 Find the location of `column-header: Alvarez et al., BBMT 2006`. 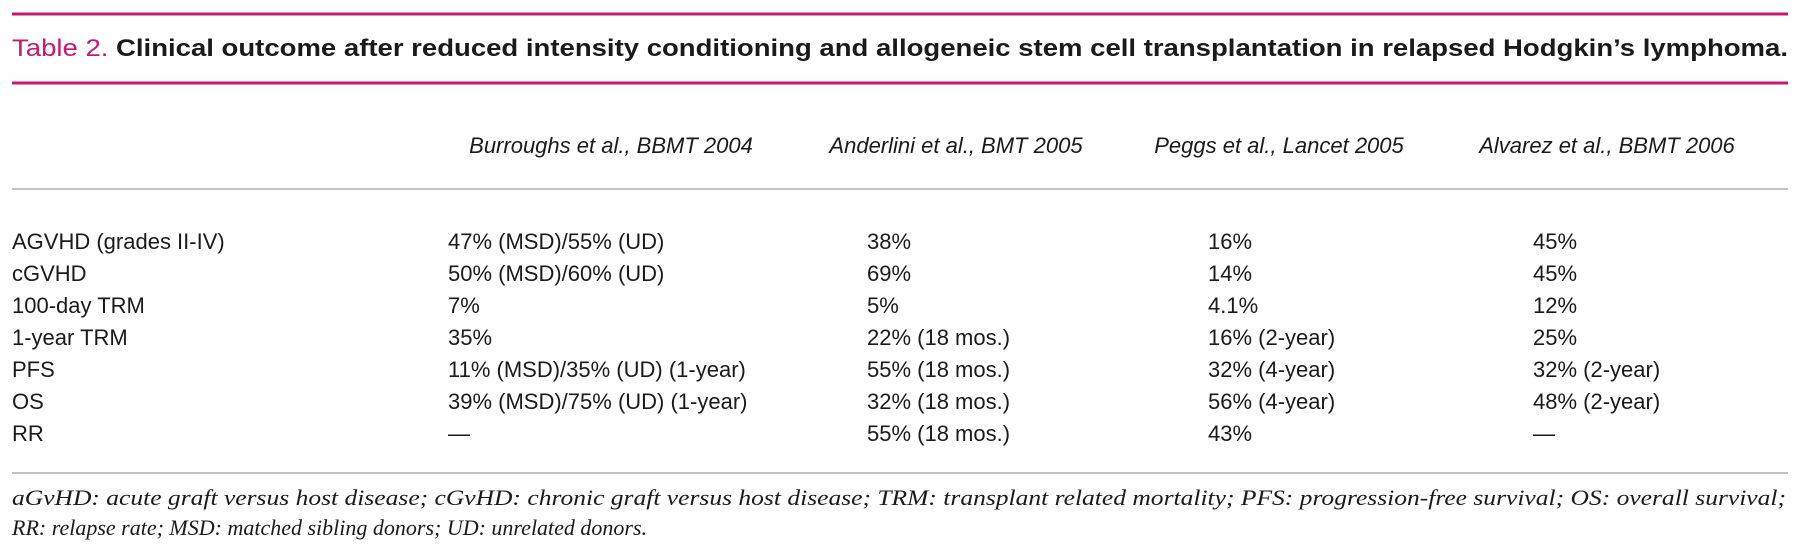

column-header: Alvarez et al., BBMT 2006 is located at coordinates (1606, 145).